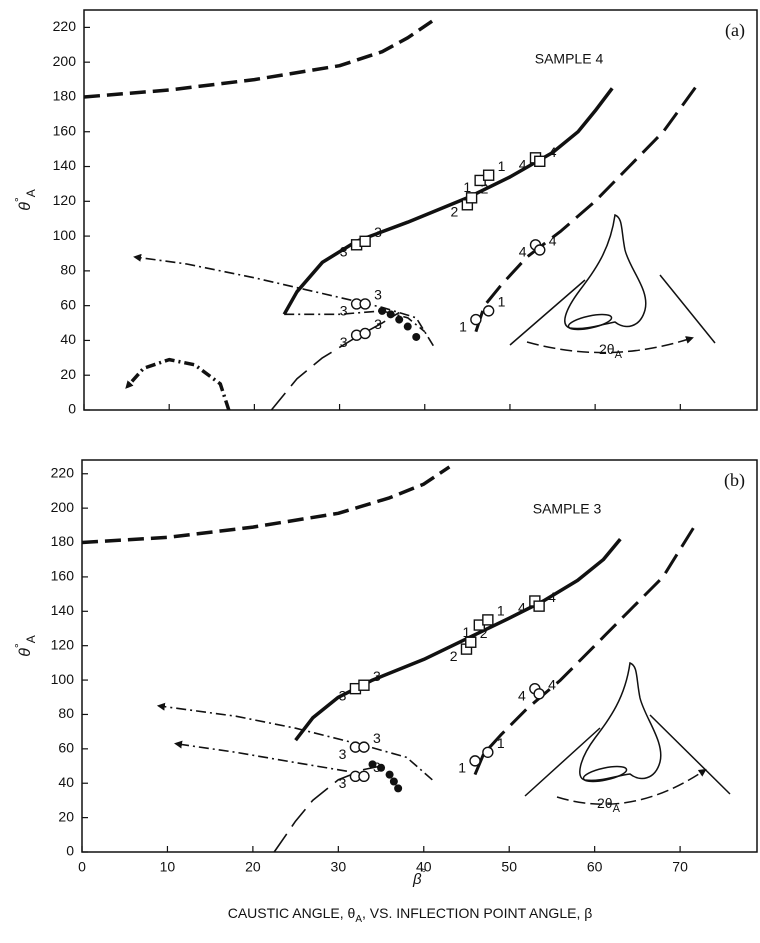 The width and height of the screenshot is (760, 943). Describe the element at coordinates (168, 867) in the screenshot. I see `x-tick-label: 10` at that location.